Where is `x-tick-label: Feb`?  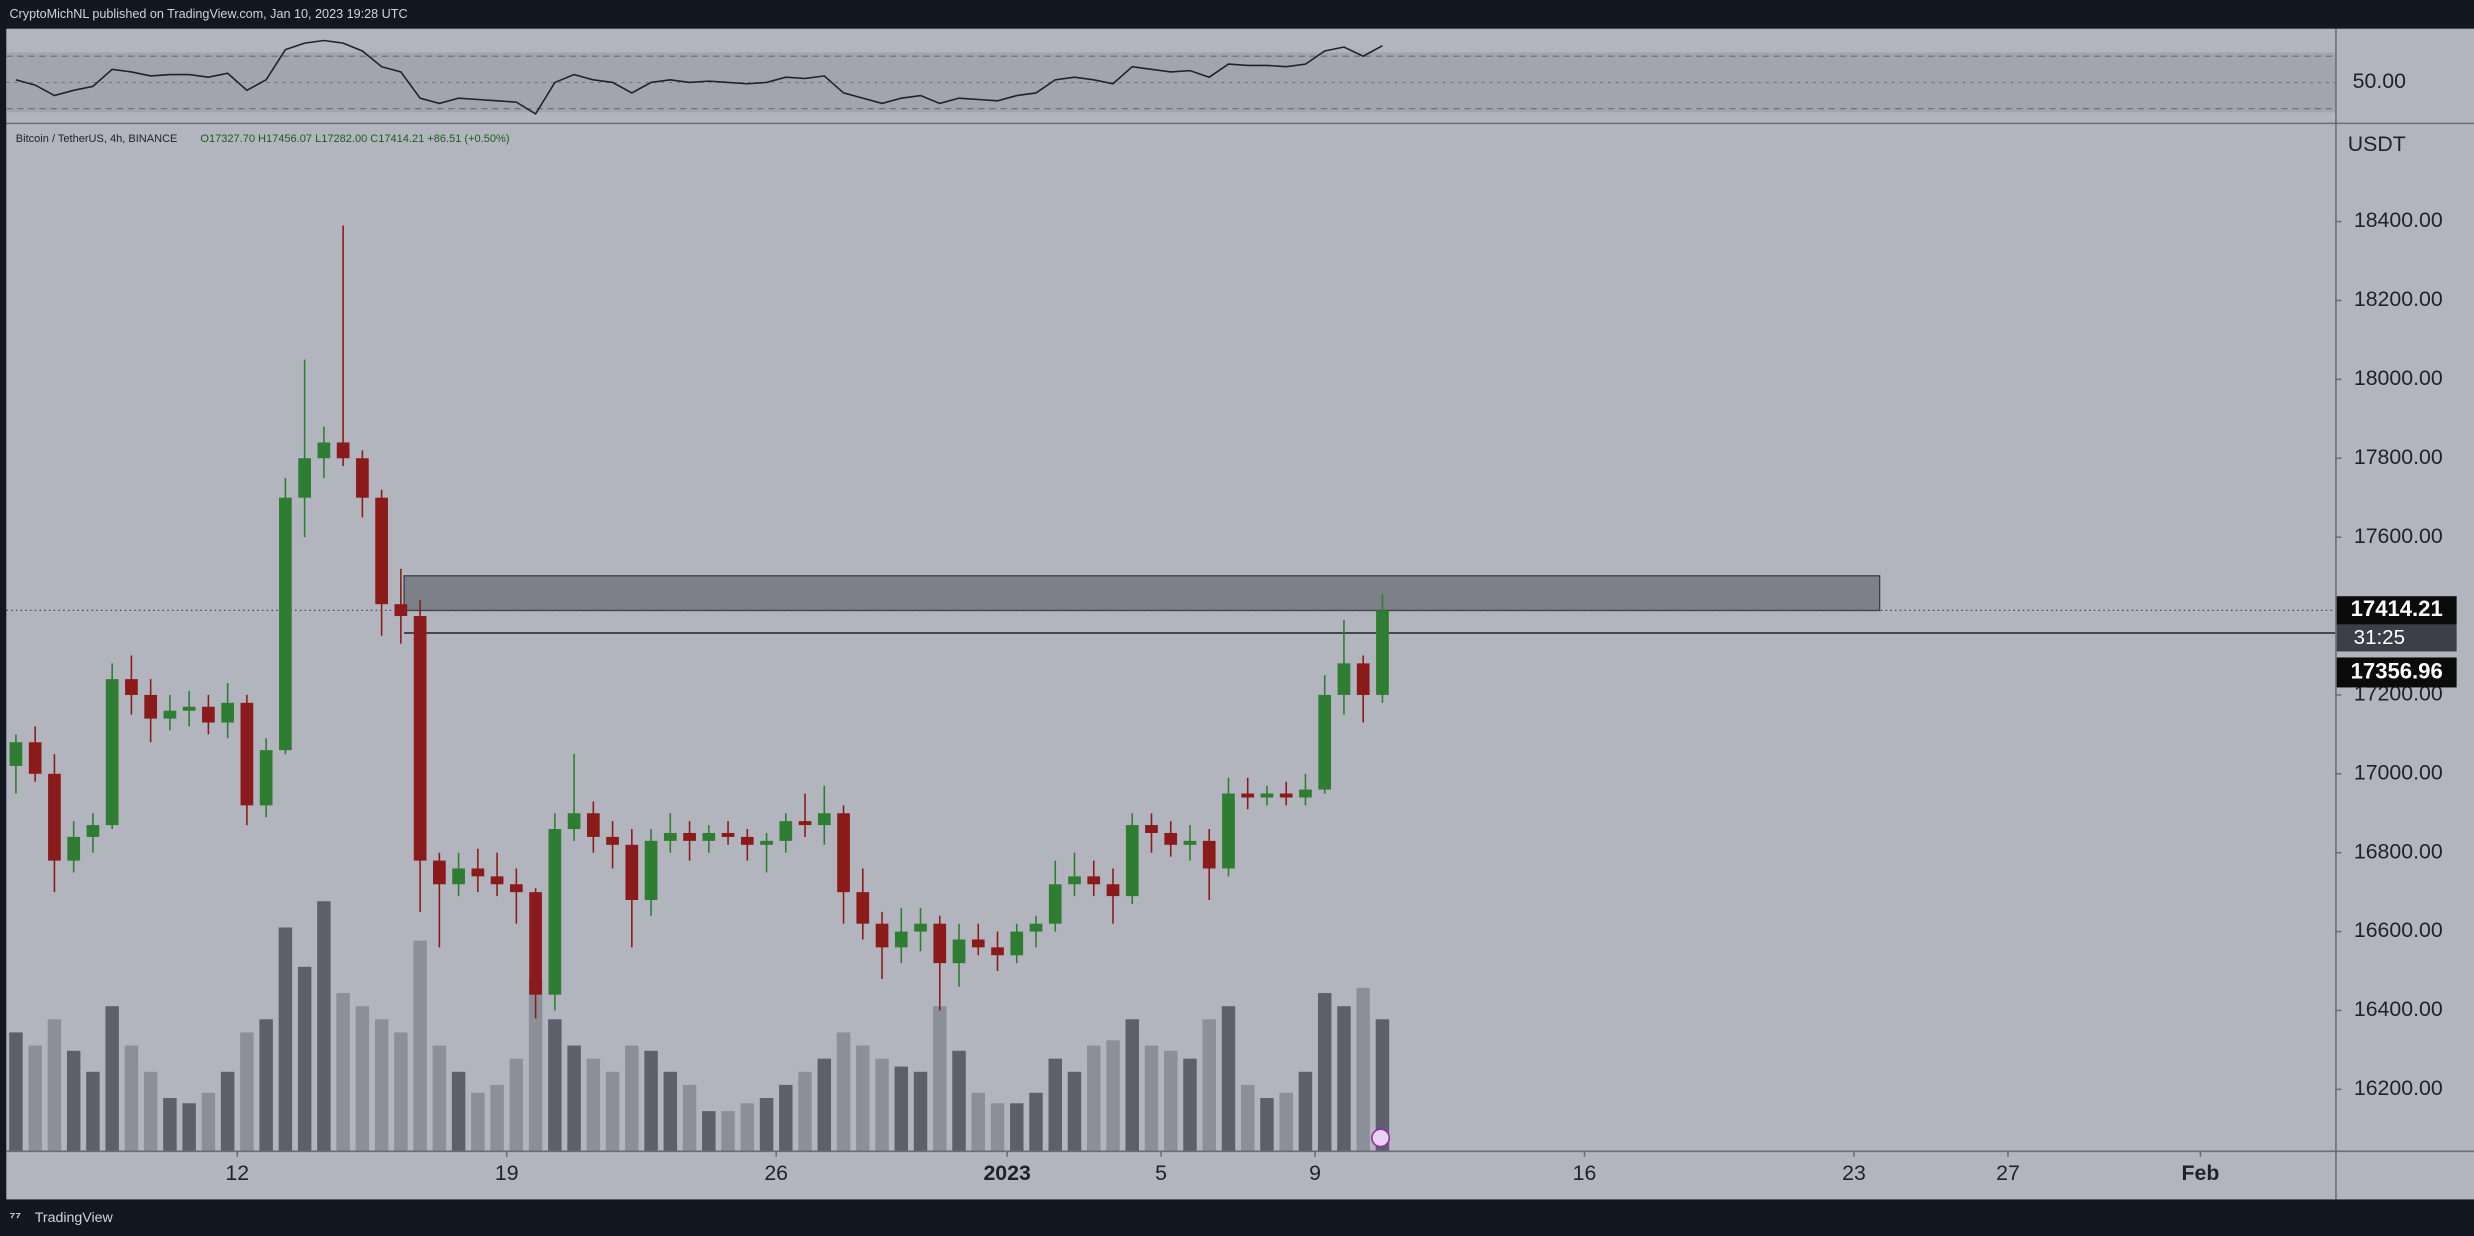
x-tick-label: Feb is located at coordinates (2200, 1173).